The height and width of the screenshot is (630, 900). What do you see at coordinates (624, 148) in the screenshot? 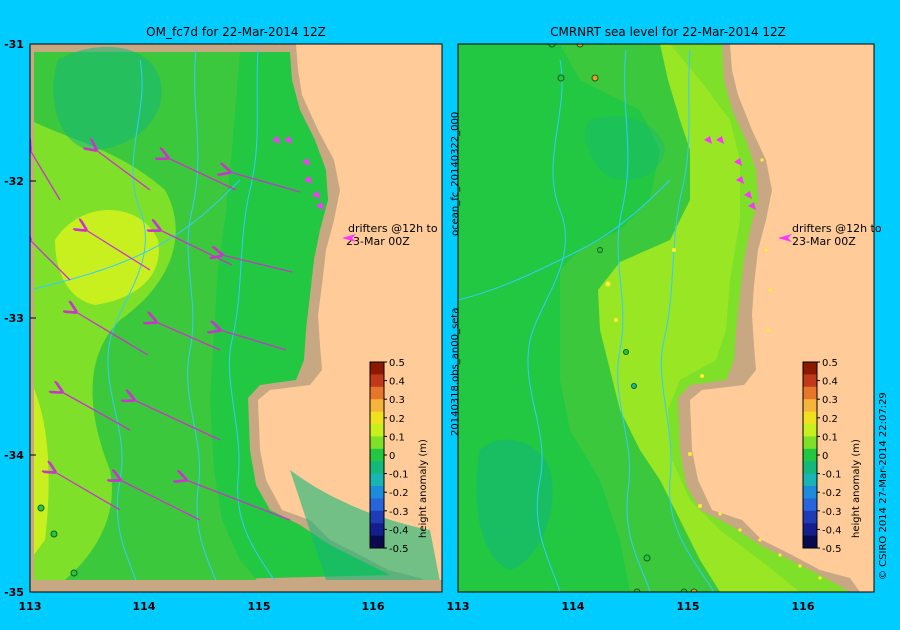
I see `right-eddy-low-north` at bounding box center [624, 148].